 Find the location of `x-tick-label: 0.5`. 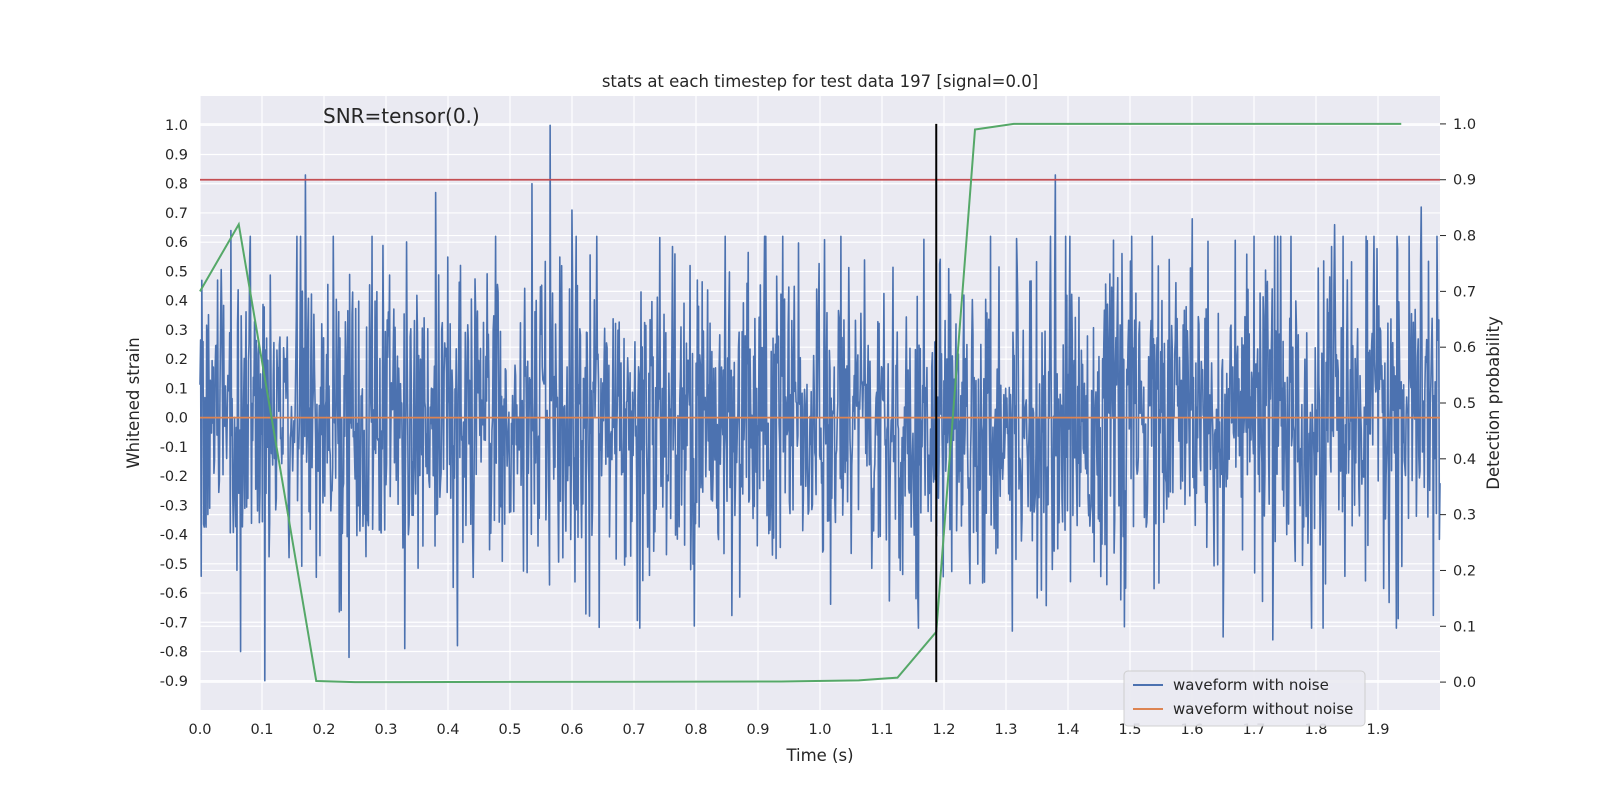

x-tick-label: 0.5 is located at coordinates (509, 730).